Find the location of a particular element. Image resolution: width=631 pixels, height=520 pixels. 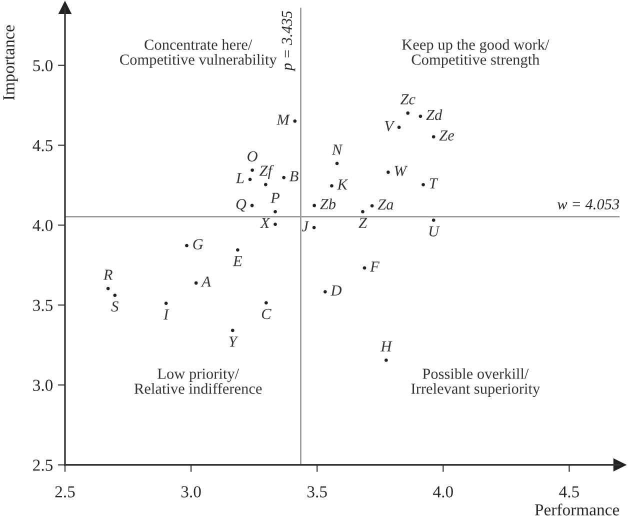

annotation: J is located at coordinates (306, 226).